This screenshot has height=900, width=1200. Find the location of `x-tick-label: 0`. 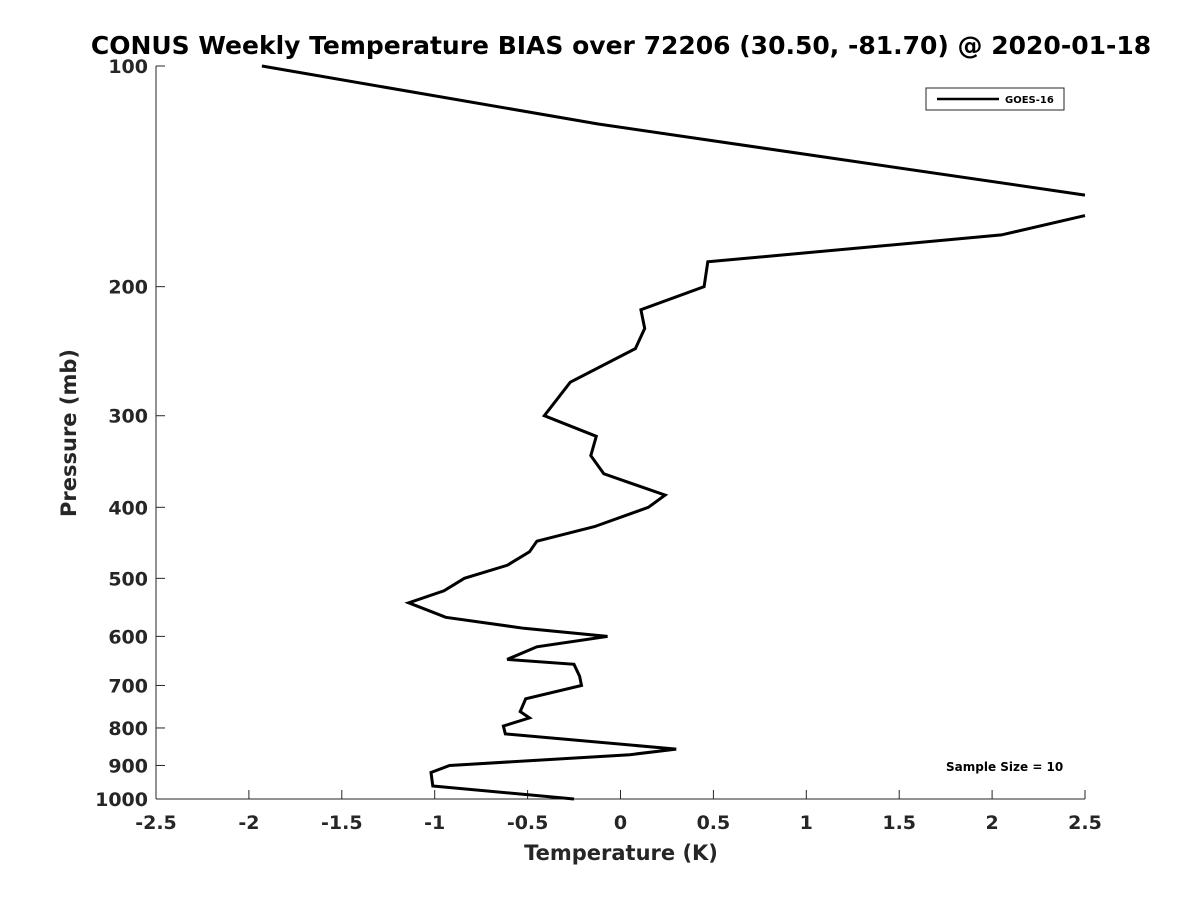

x-tick-label: 0 is located at coordinates (620, 823).